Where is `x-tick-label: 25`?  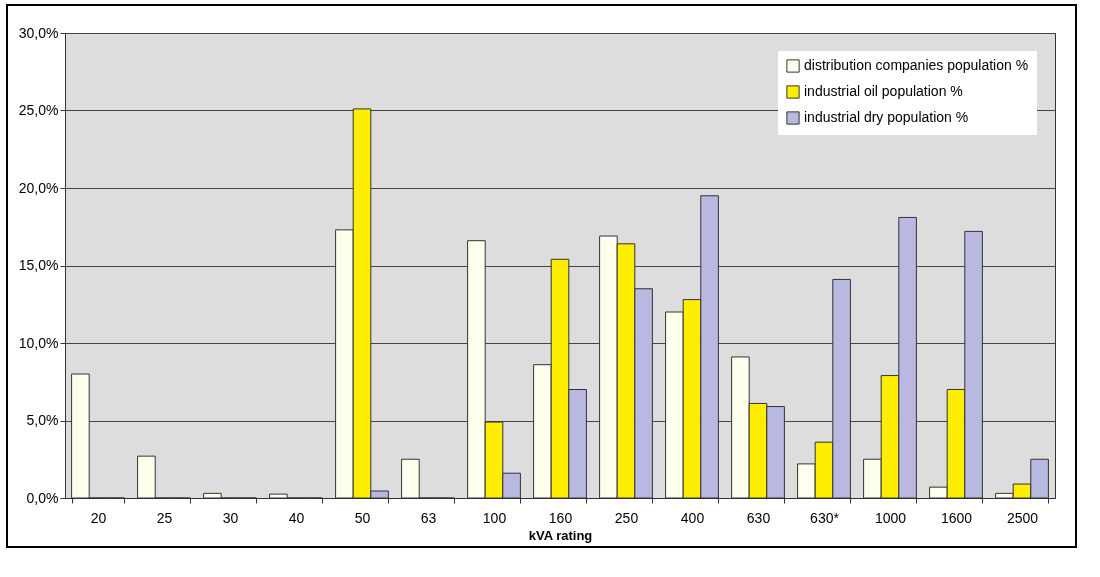 x-tick-label: 25 is located at coordinates (164, 517).